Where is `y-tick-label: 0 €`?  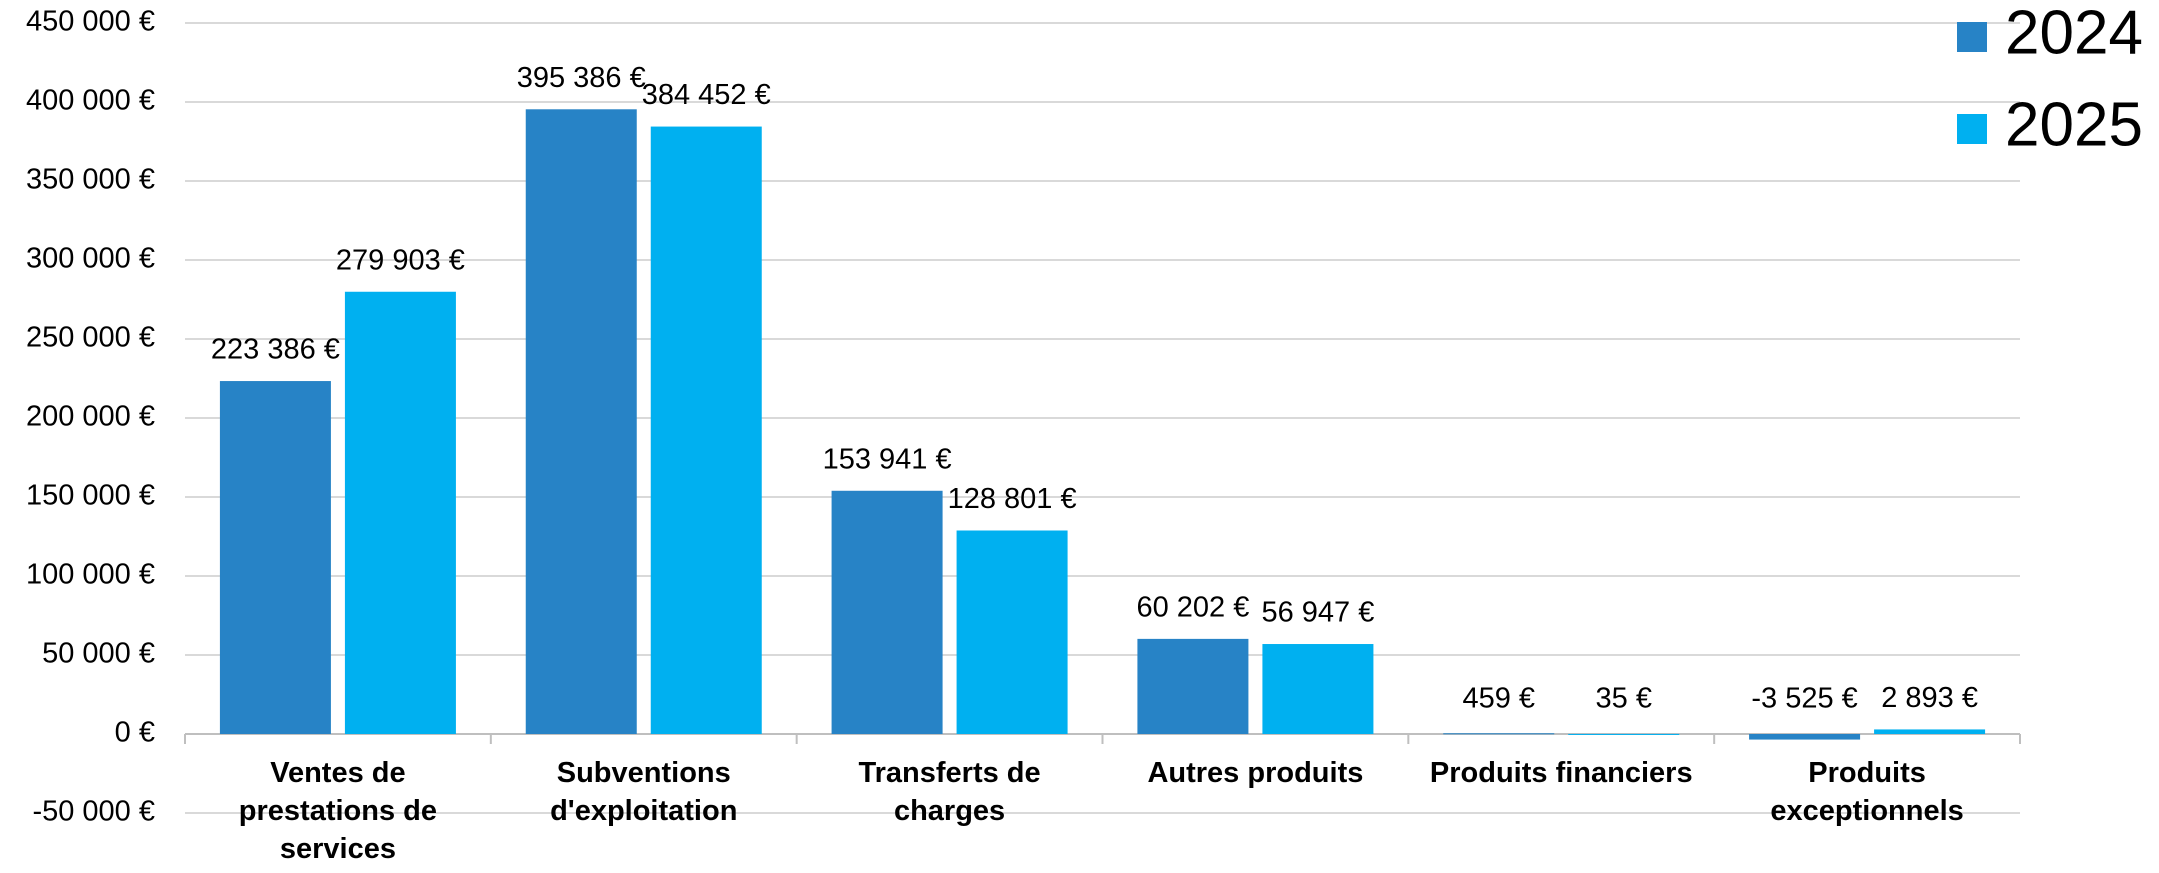
y-tick-label: 0 € is located at coordinates (135, 733).